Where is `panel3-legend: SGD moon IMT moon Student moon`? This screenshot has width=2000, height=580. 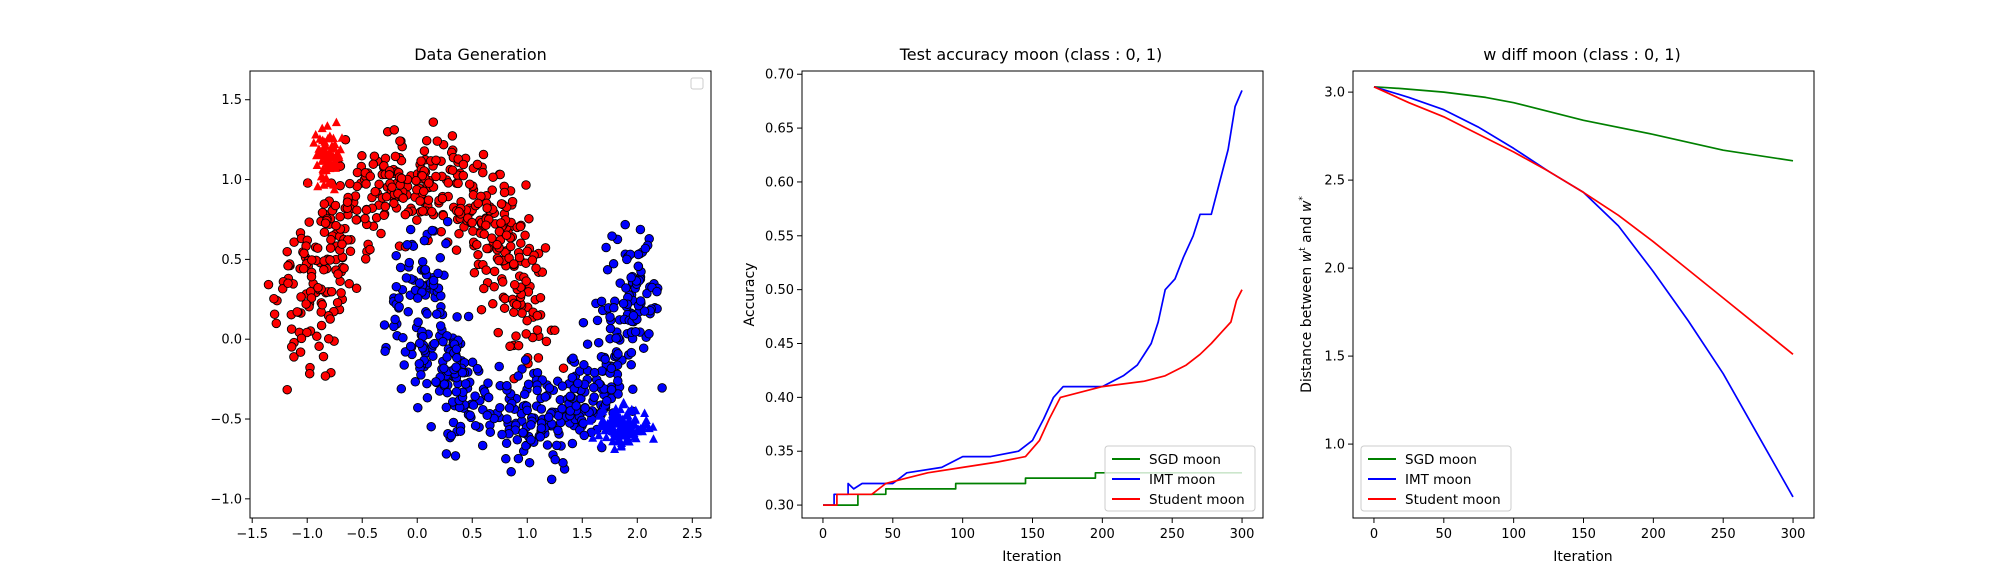
panel3-legend: SGD moon IMT moon Student moon is located at coordinates (1436, 478).